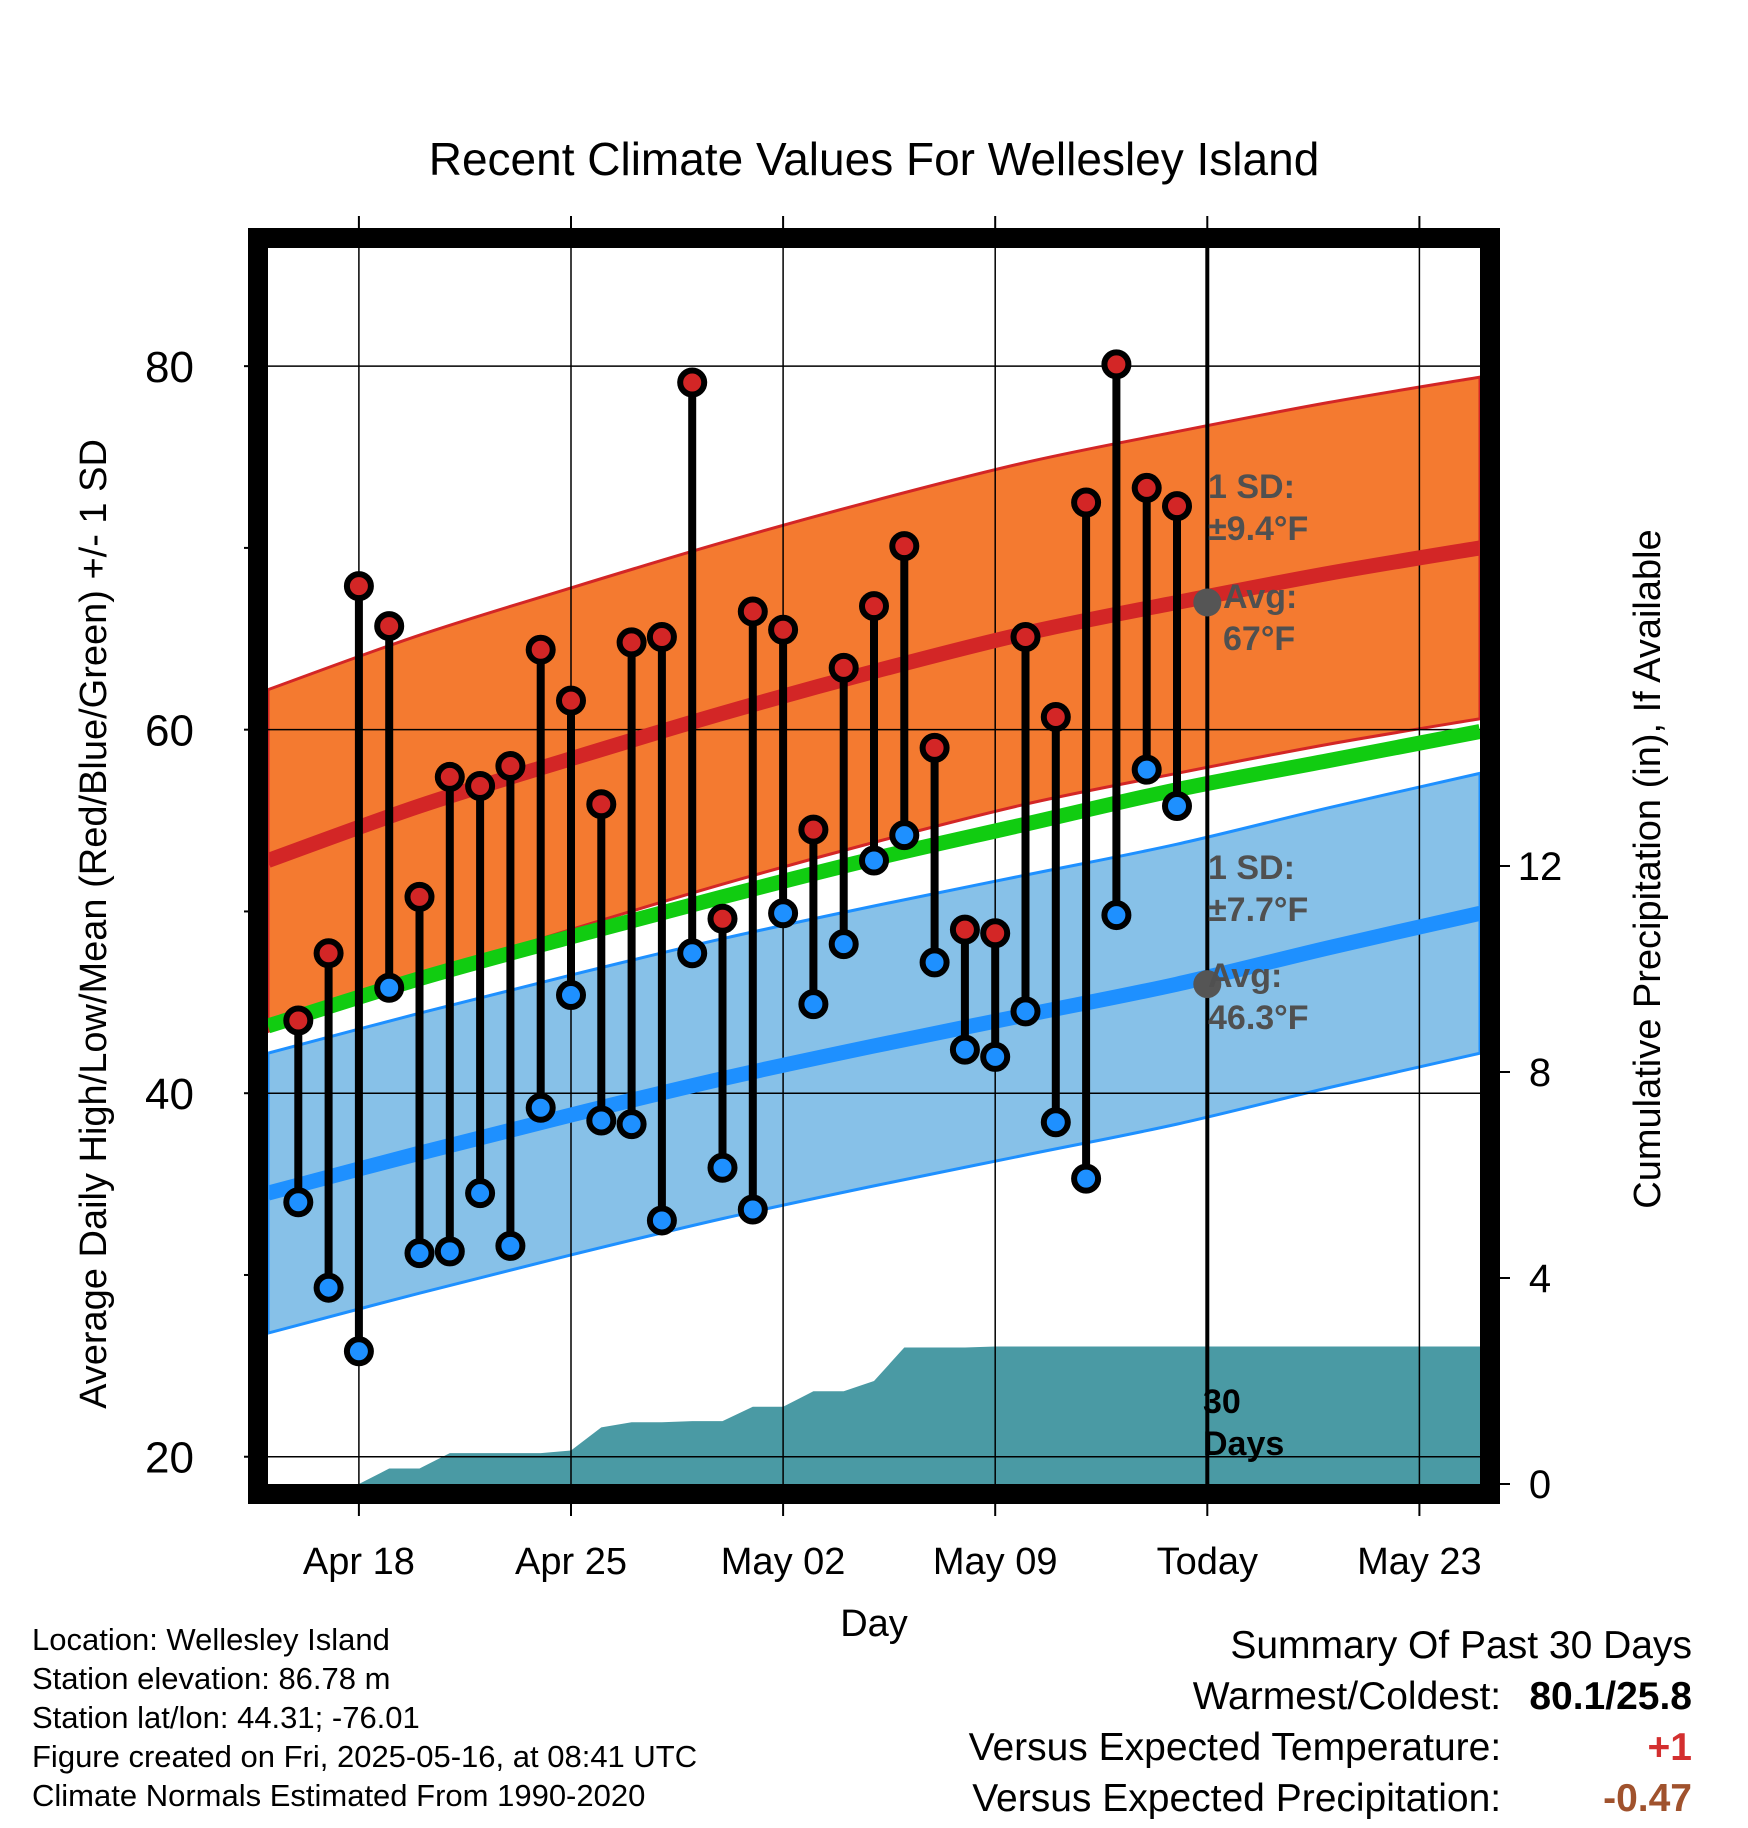 The height and width of the screenshot is (1828, 1748). Describe the element at coordinates (1243, 1444) in the screenshot. I see `days-word-label: Days` at that location.